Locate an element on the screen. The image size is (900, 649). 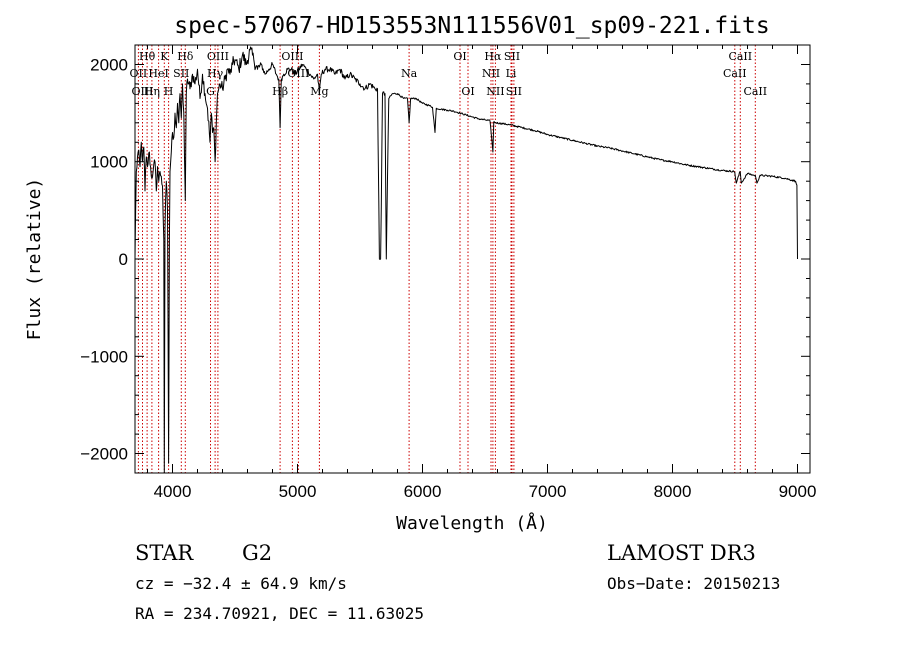
spectral-line-label: HeI is located at coordinates (158, 73).